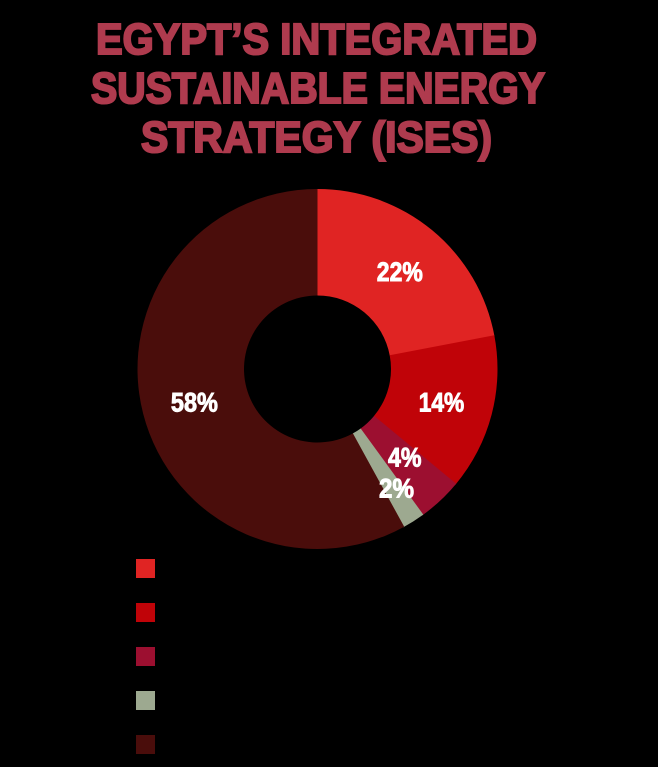 This screenshot has width=658, height=767. I want to click on svg-text: 2%, so click(396, 488).